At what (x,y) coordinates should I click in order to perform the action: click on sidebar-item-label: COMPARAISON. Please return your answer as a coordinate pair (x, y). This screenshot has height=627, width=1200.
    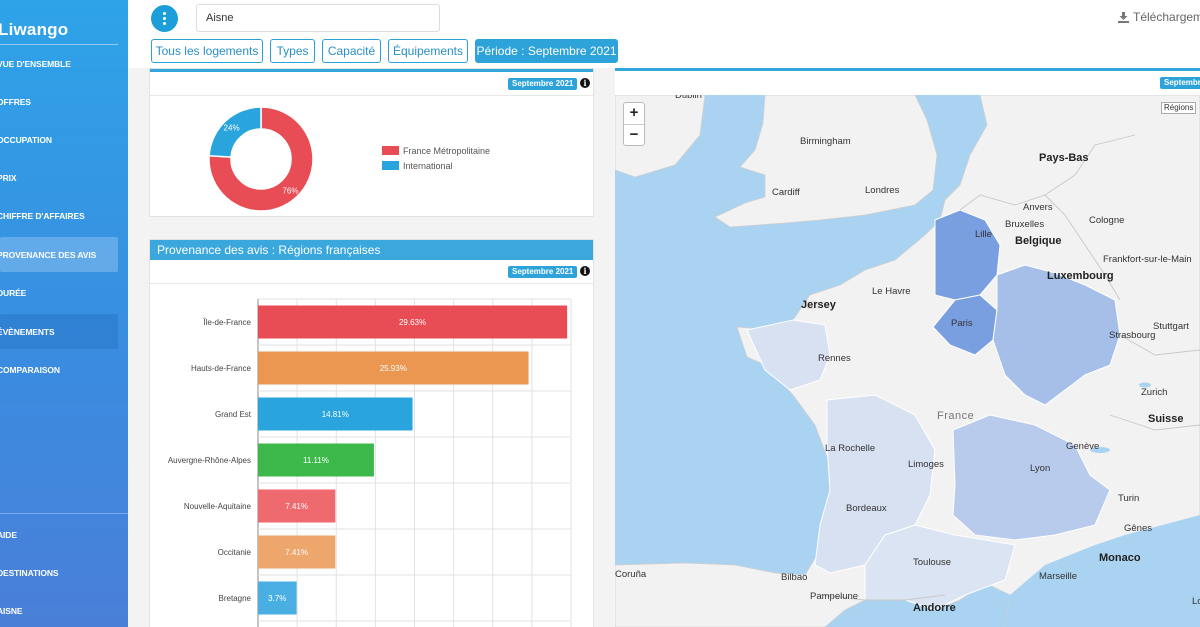
    Looking at the image, I should click on (30, 369).